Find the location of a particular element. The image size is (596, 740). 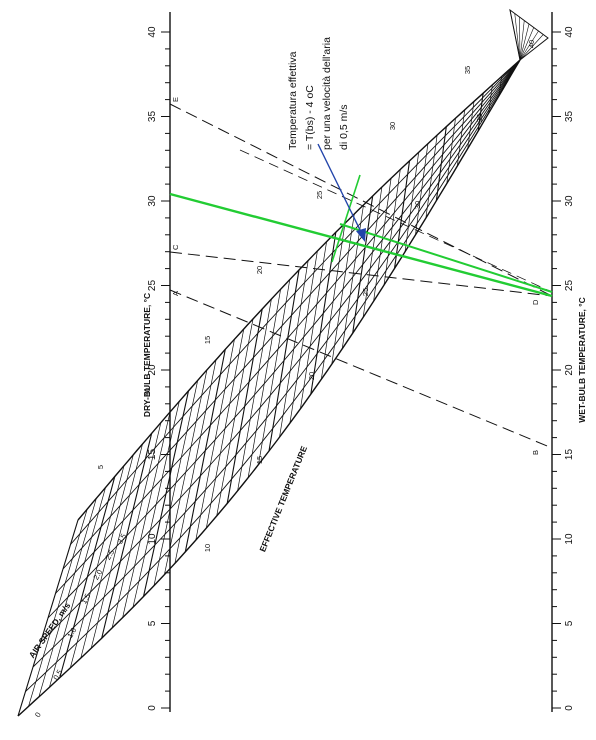

reference-line-c-d is located at coordinates (361, 274).